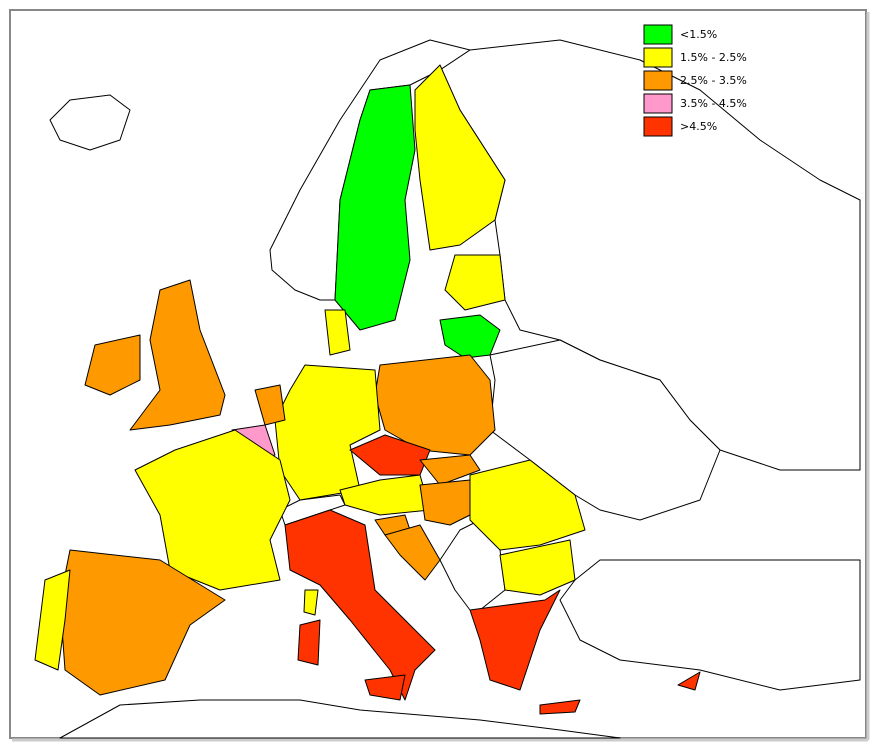  Describe the element at coordinates (515, 640) in the screenshot. I see `greece` at that location.